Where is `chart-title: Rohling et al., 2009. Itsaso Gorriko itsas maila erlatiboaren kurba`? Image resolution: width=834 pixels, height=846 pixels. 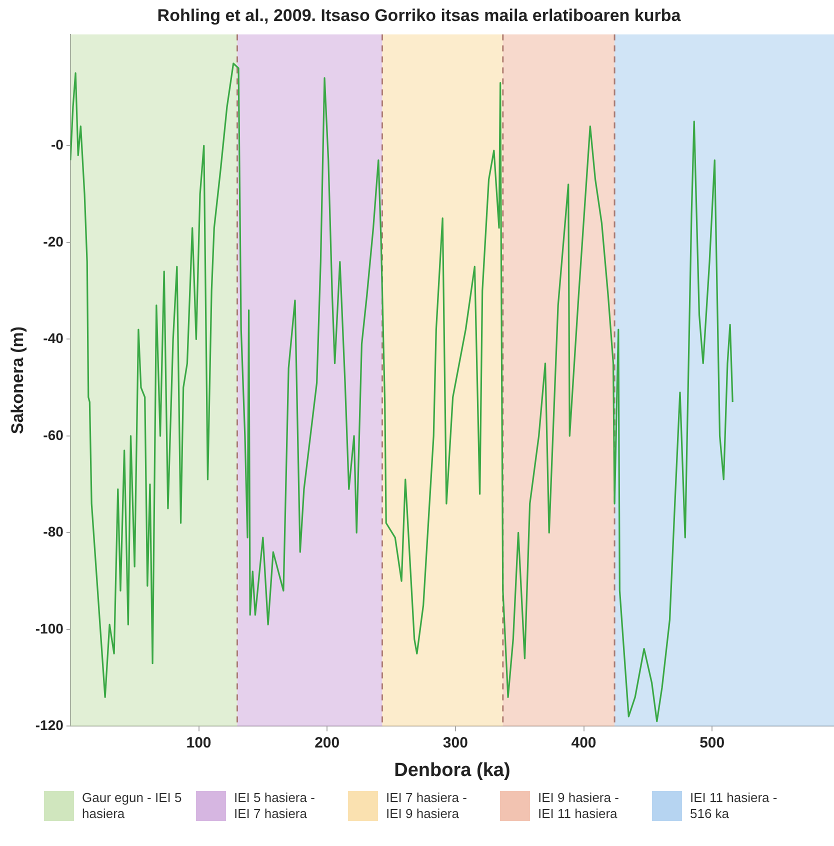 chart-title: Rohling et al., 2009. Itsaso Gorriko itsas maila erlatiboaren kurba is located at coordinates (419, 15).